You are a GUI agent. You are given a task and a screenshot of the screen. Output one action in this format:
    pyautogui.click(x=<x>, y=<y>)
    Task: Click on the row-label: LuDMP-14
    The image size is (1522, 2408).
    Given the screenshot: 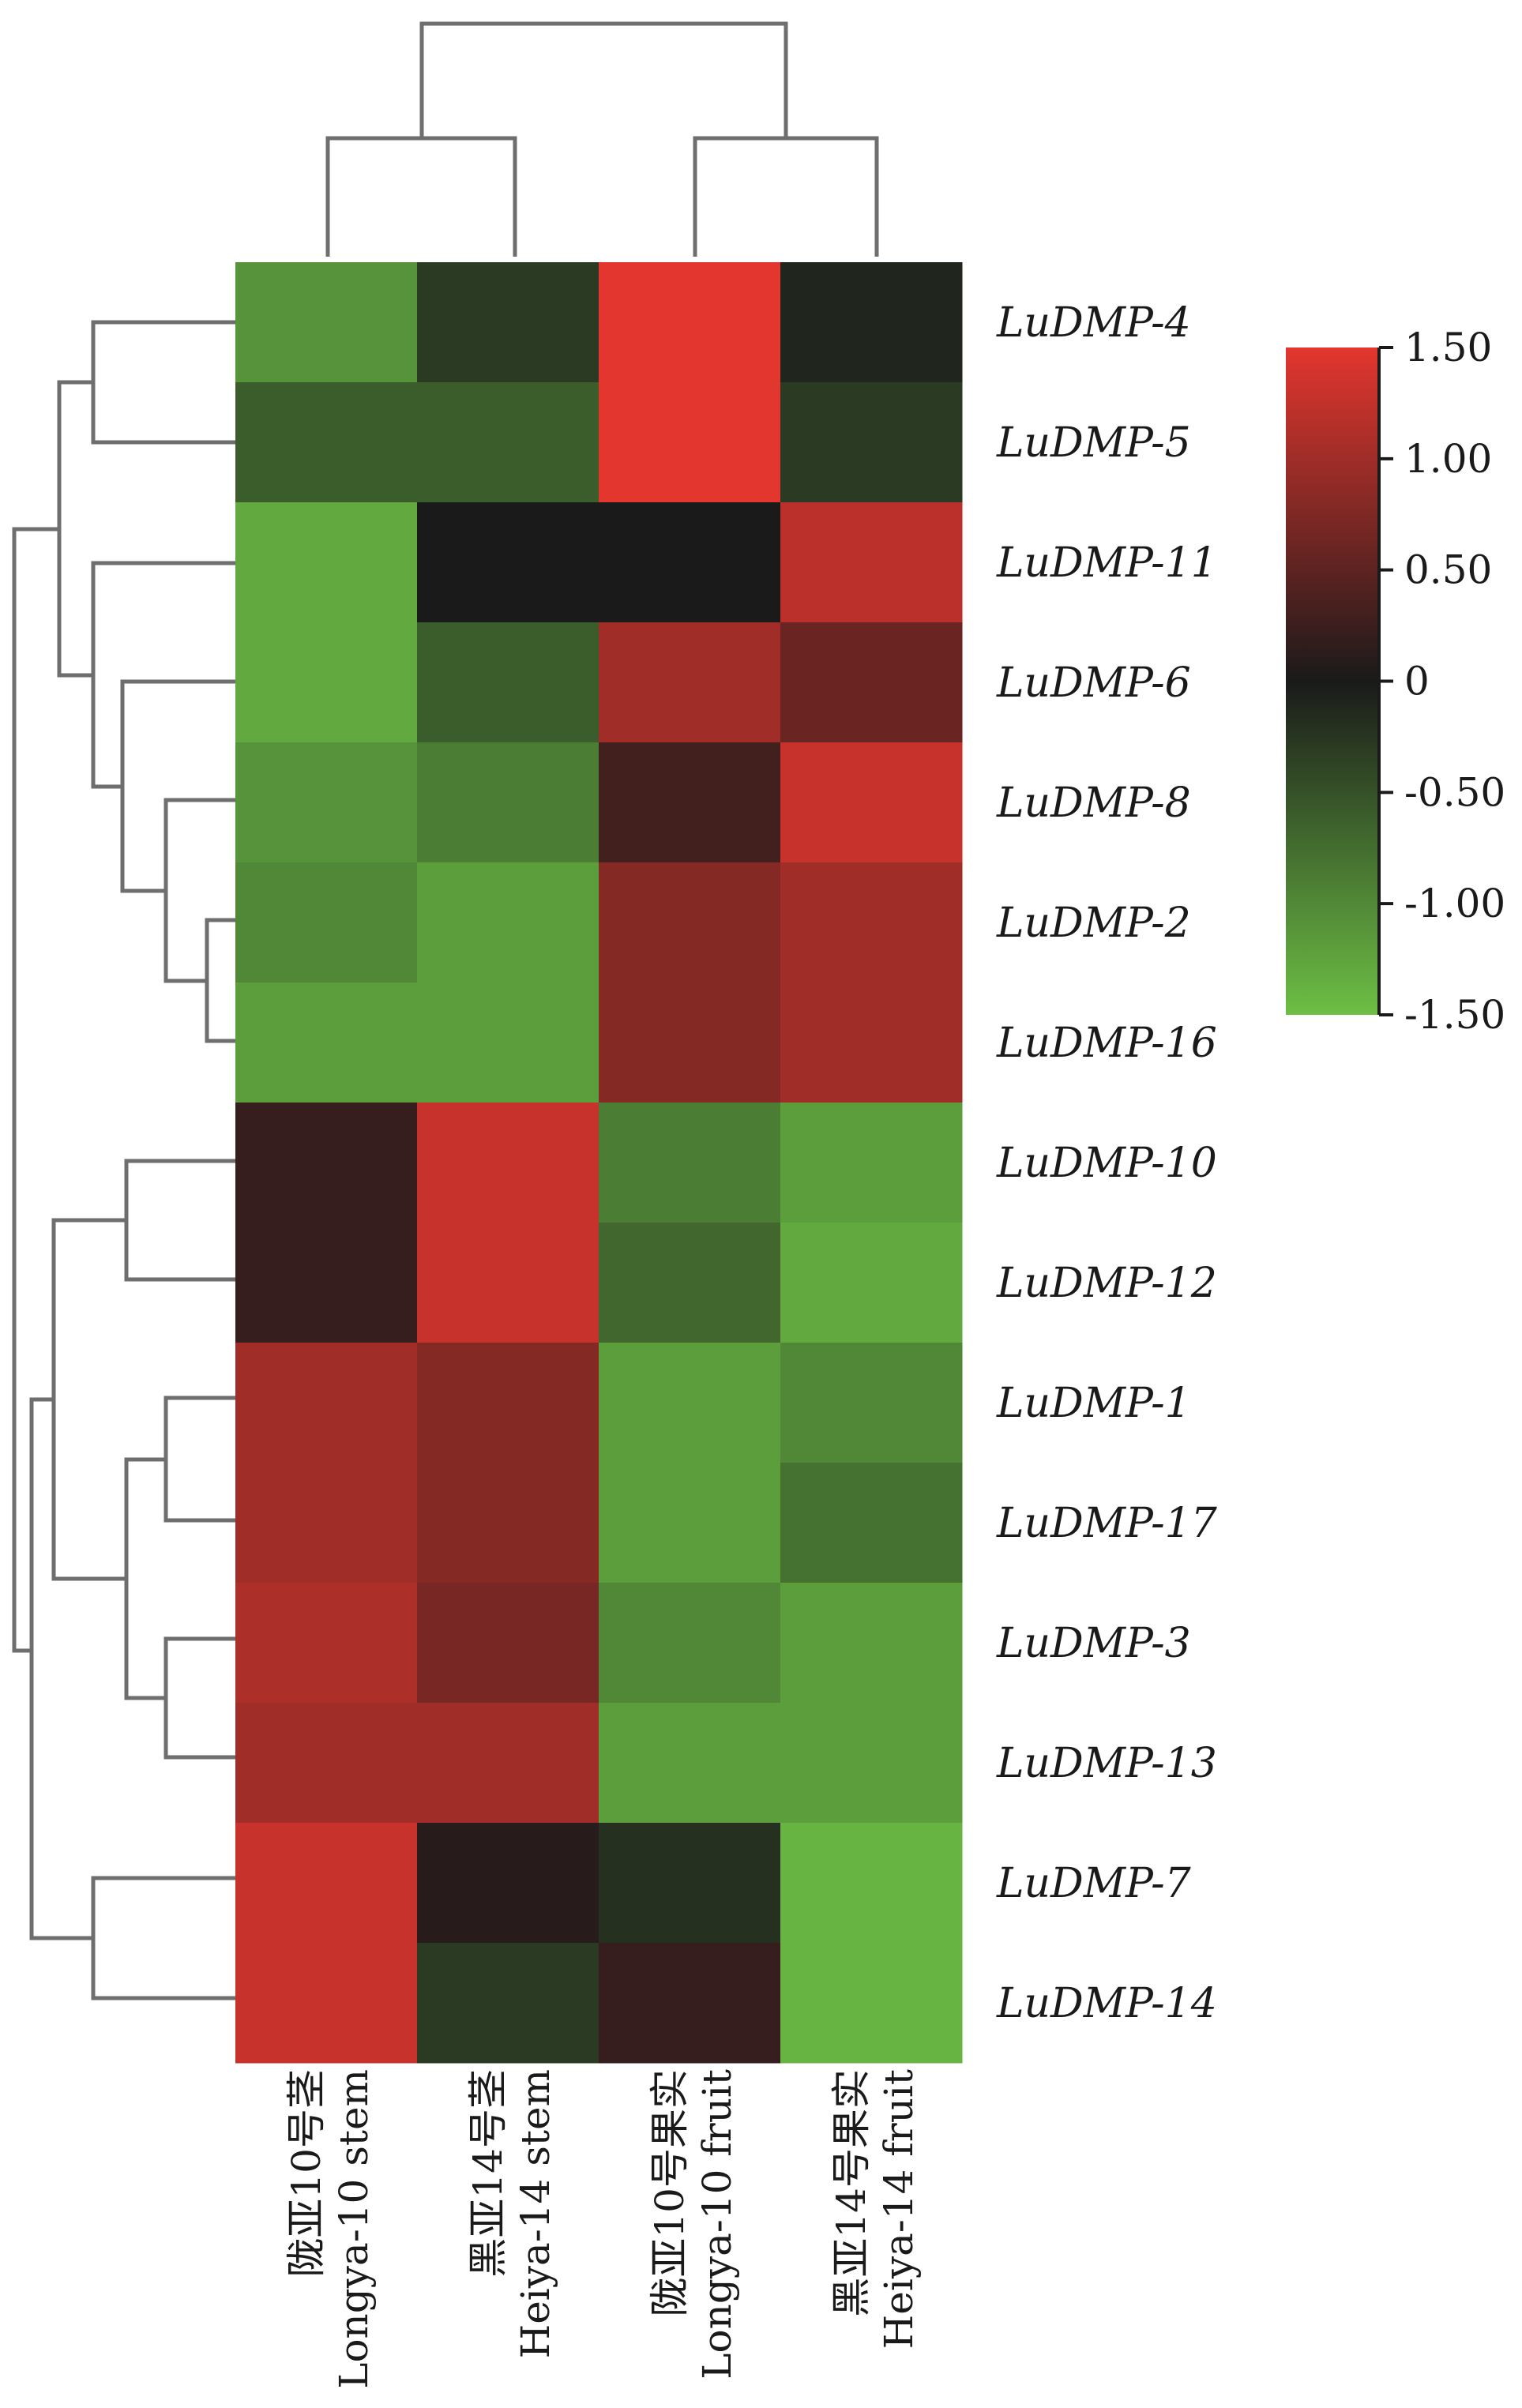 What is the action you would take?
    pyautogui.click(x=1106, y=2004)
    